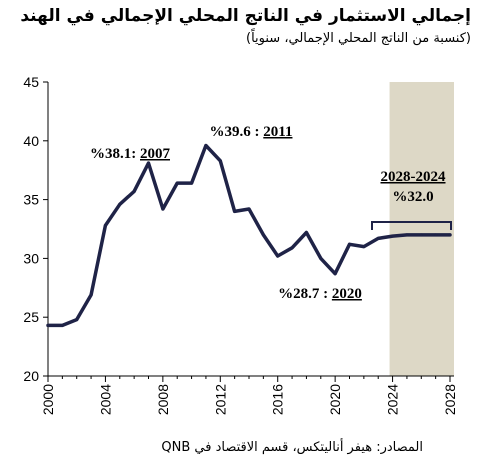  I want to click on y-tick-label: 40, so click(31, 141).